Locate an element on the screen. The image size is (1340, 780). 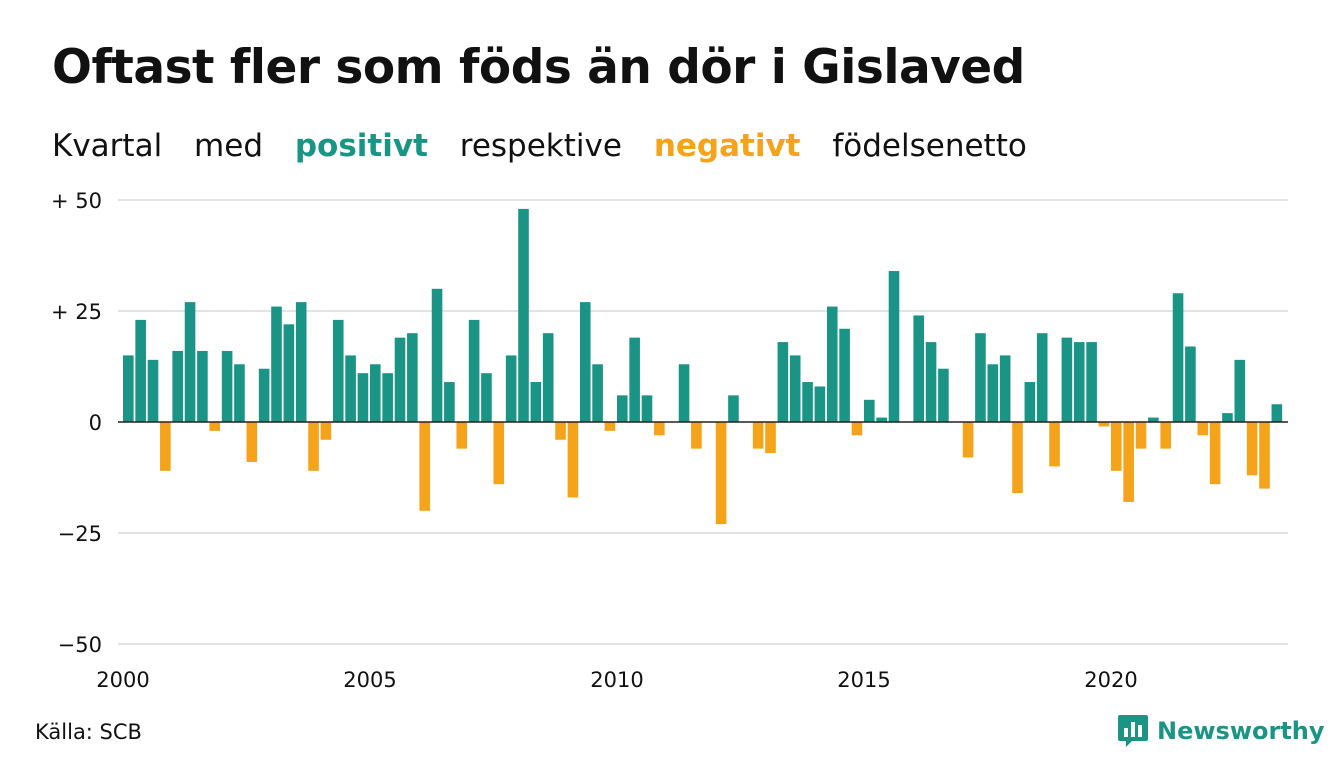
bar-2002-q1 is located at coordinates (227, 386).